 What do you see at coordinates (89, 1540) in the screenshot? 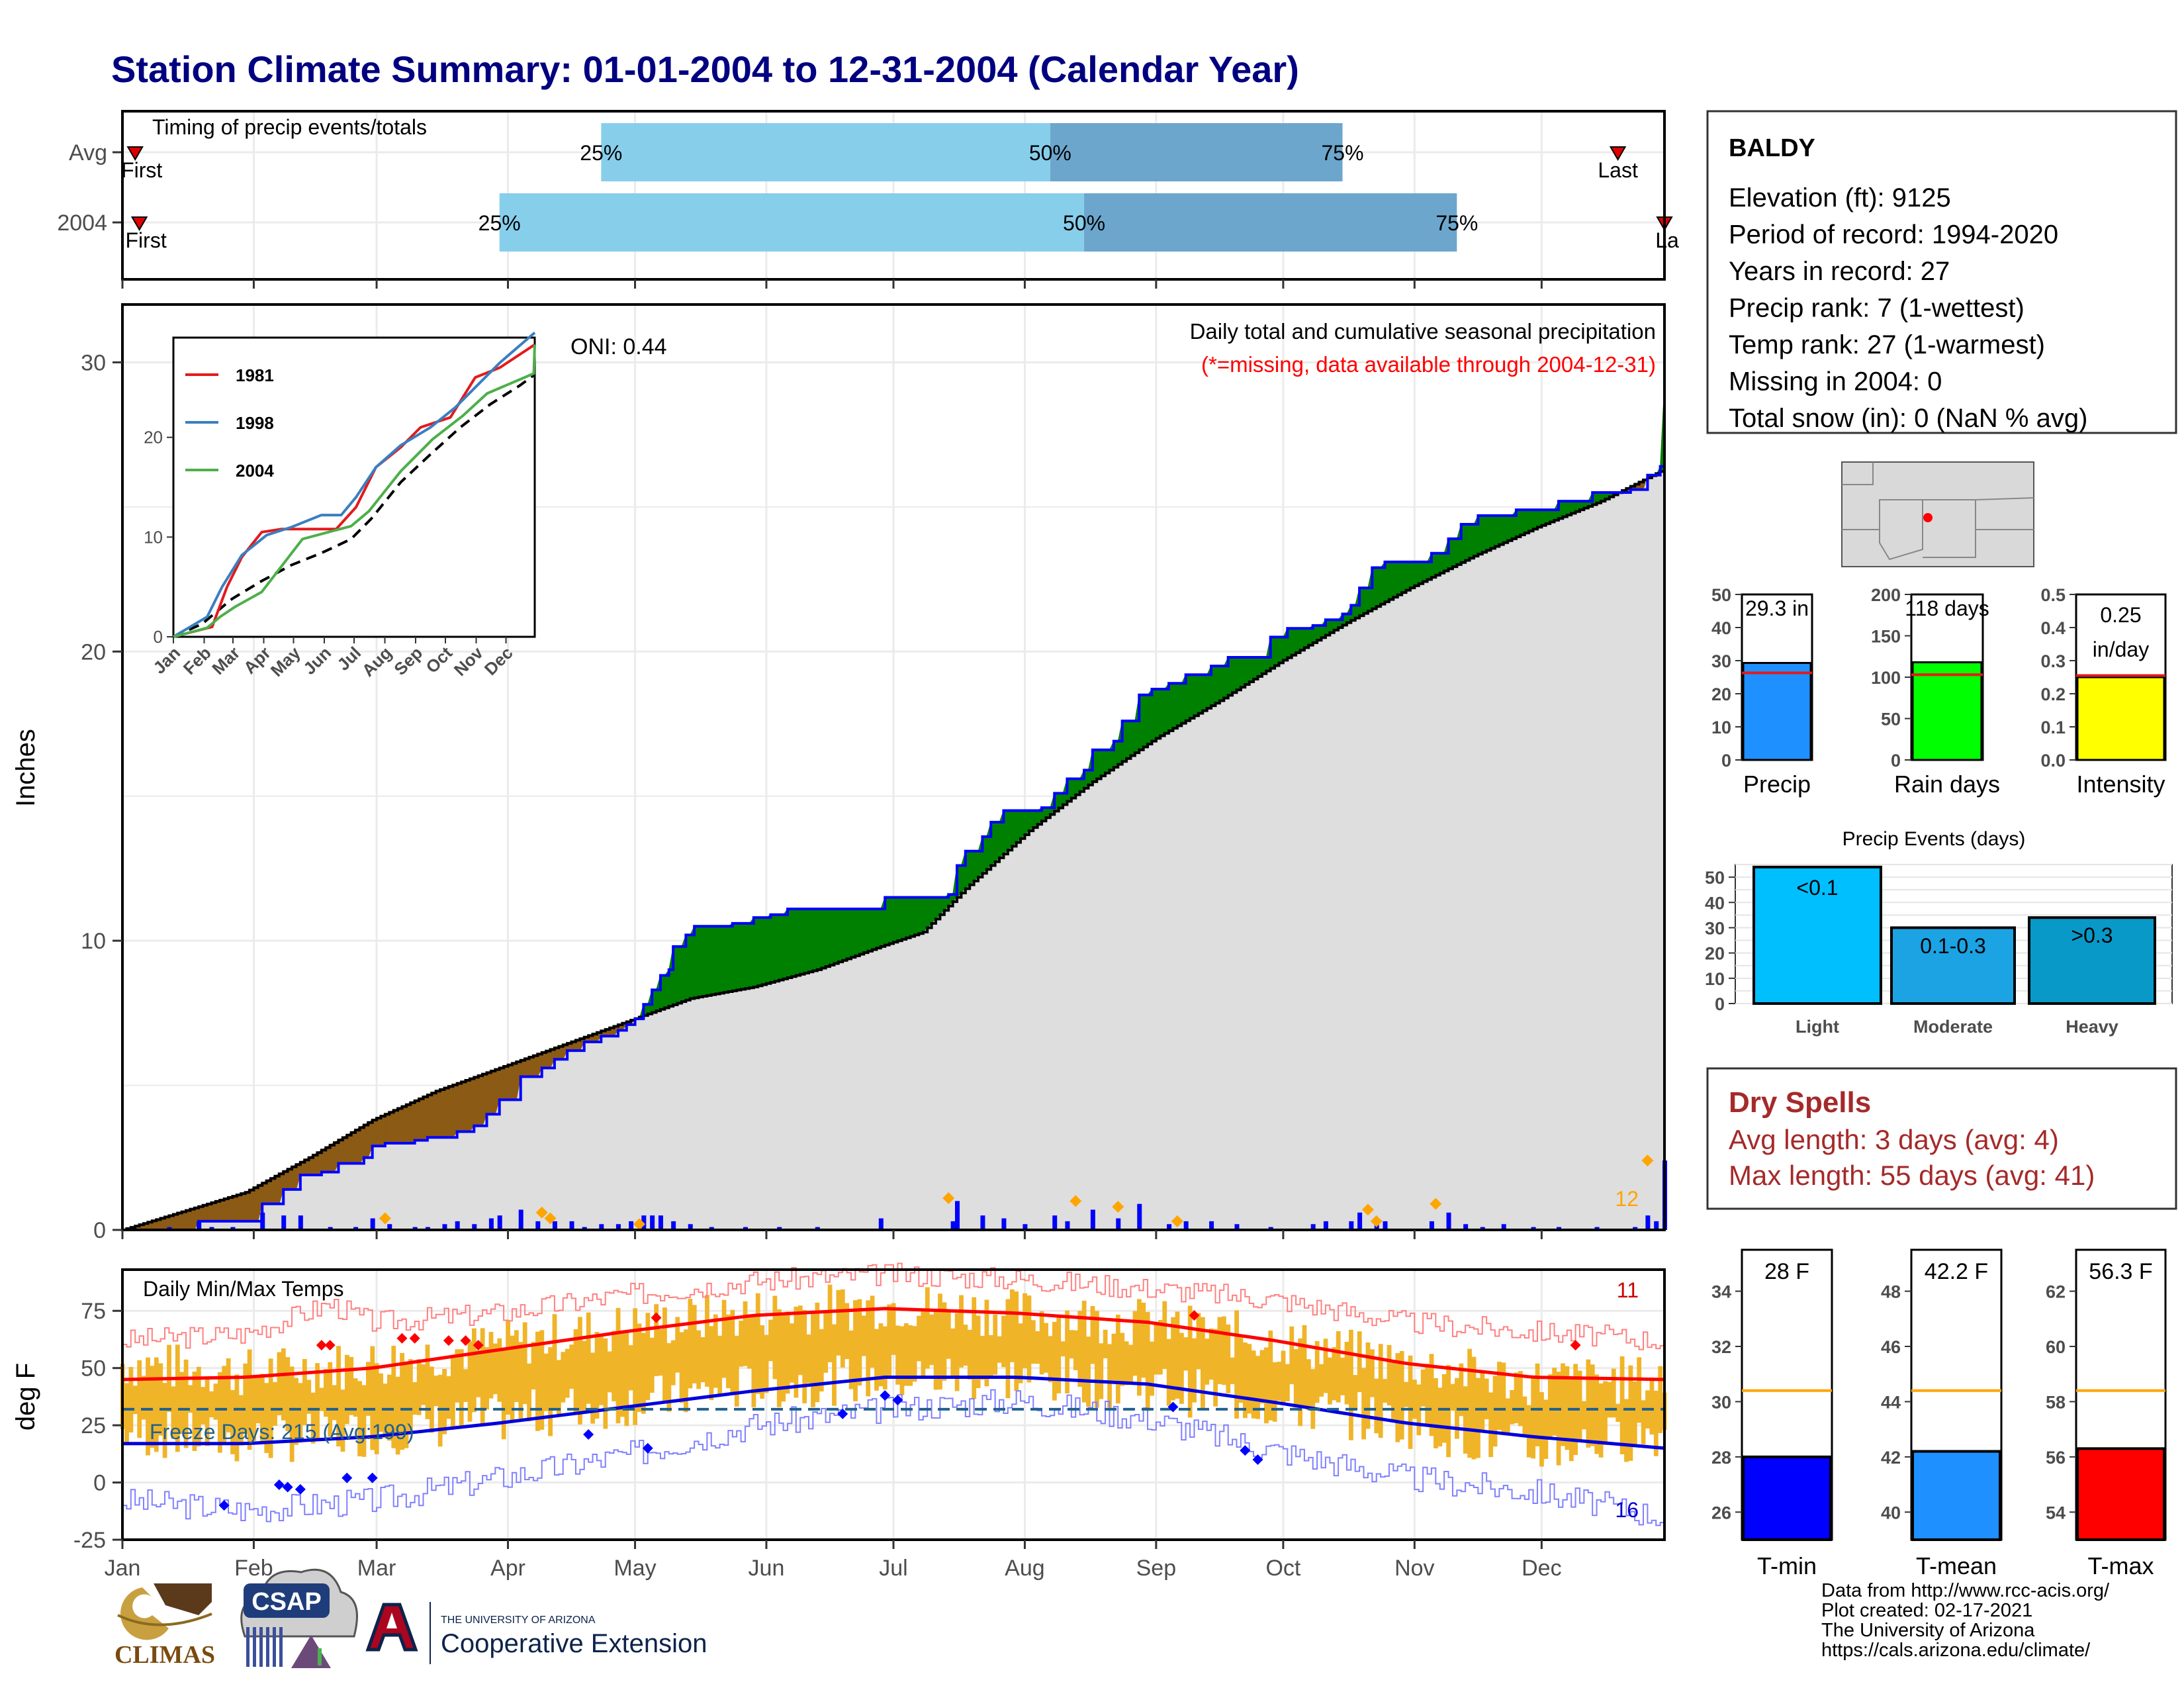
I see `temp-ytick: -25` at bounding box center [89, 1540].